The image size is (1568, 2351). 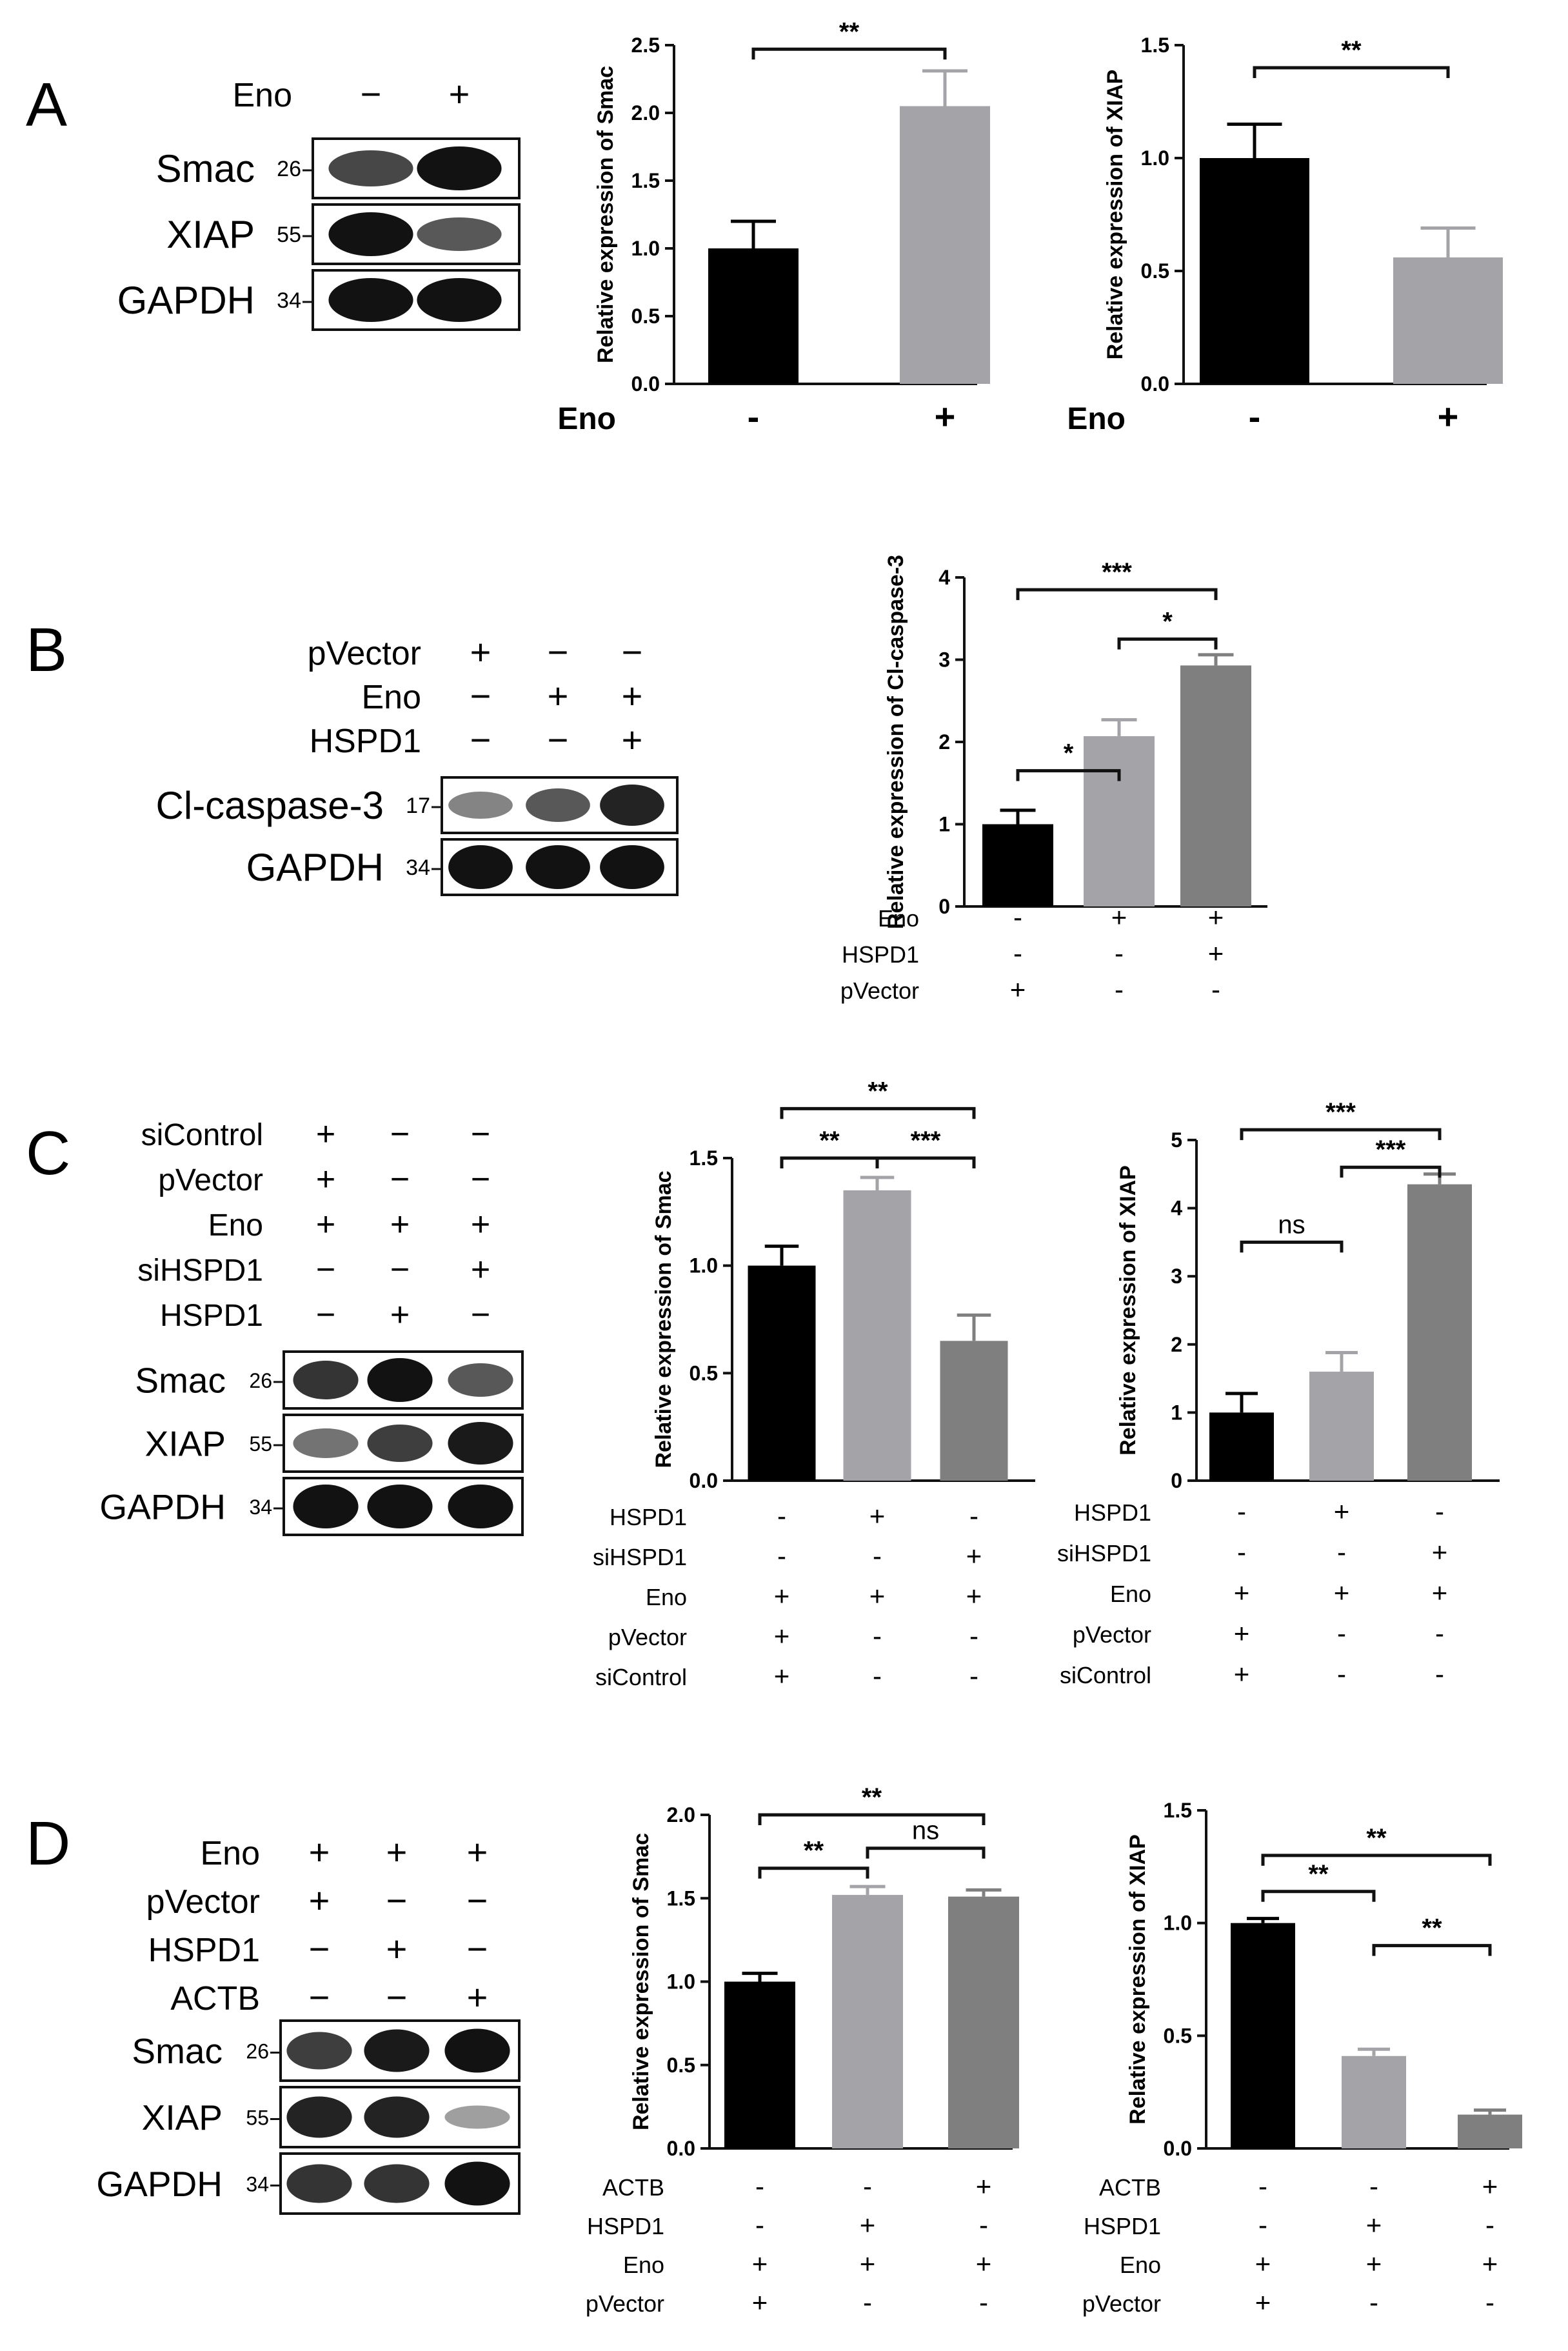 What do you see at coordinates (48, 1844) in the screenshot?
I see `panel-letter: D` at bounding box center [48, 1844].